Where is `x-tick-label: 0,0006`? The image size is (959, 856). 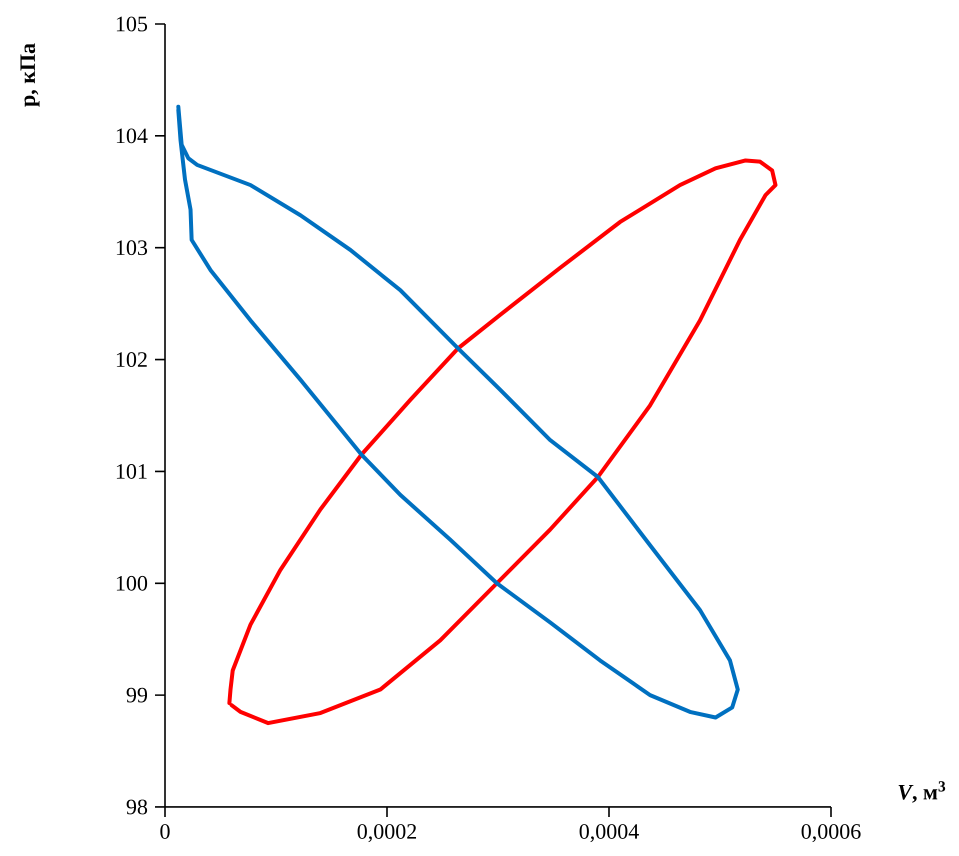
x-tick-label: 0,0006 is located at coordinates (831, 833).